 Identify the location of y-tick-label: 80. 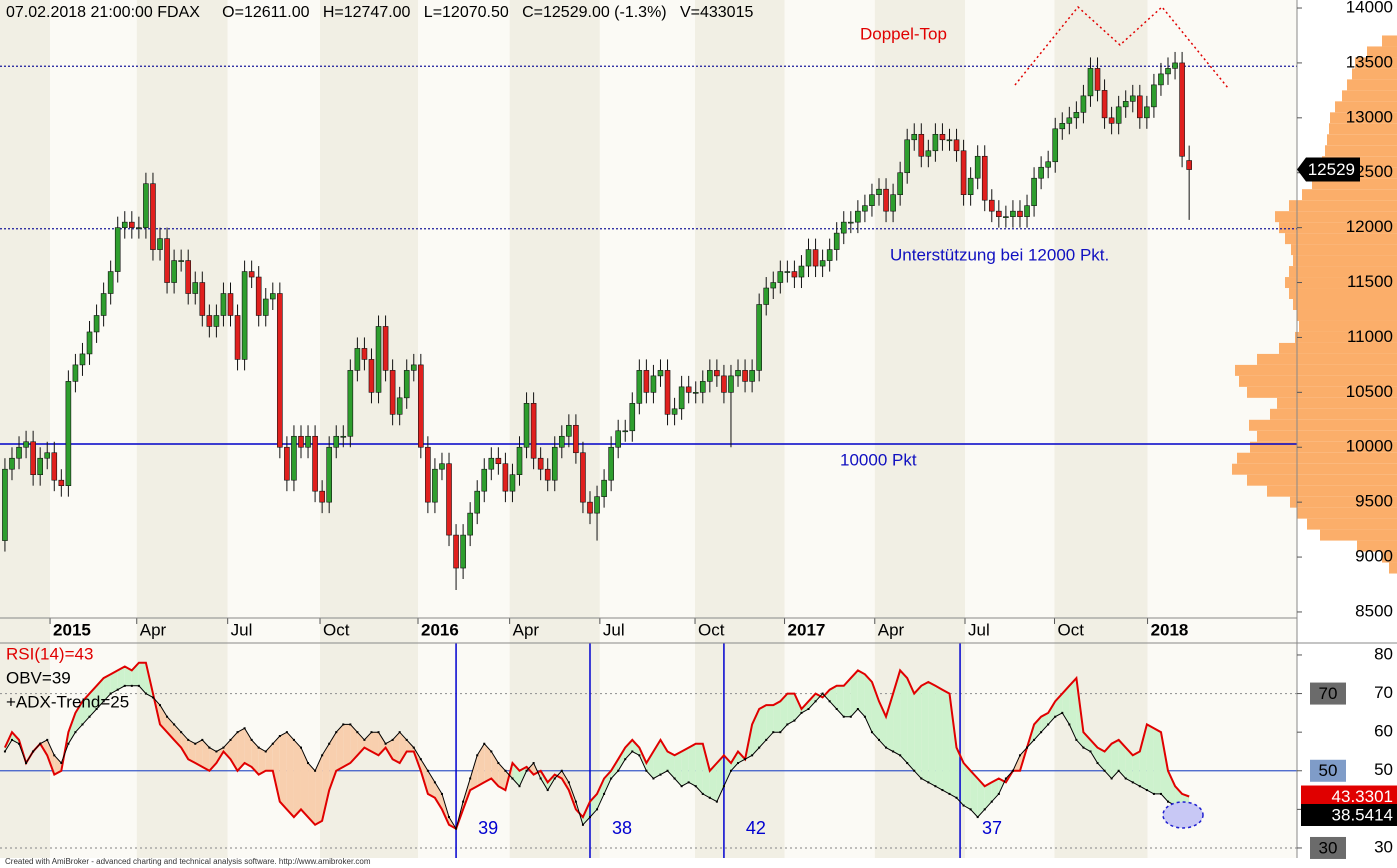
(1383, 653).